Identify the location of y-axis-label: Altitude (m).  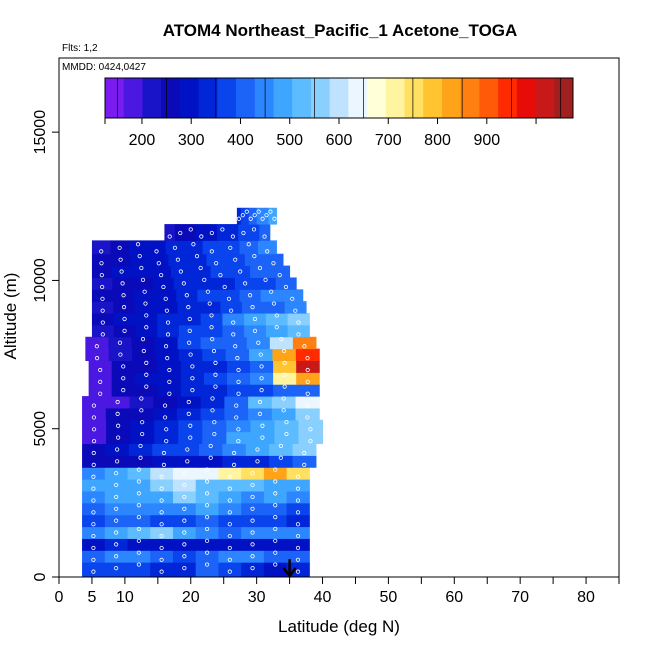
(10, 316).